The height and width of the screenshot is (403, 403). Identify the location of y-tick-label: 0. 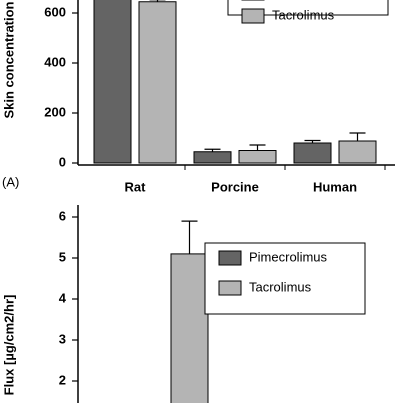
(62, 161).